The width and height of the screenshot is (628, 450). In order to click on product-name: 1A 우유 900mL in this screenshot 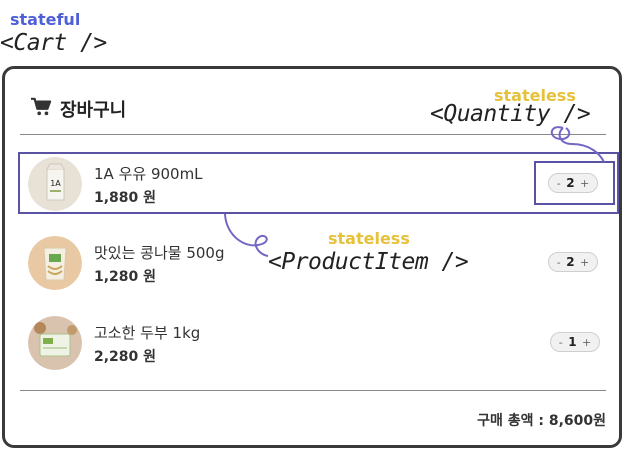, I will do `click(148, 174)`.